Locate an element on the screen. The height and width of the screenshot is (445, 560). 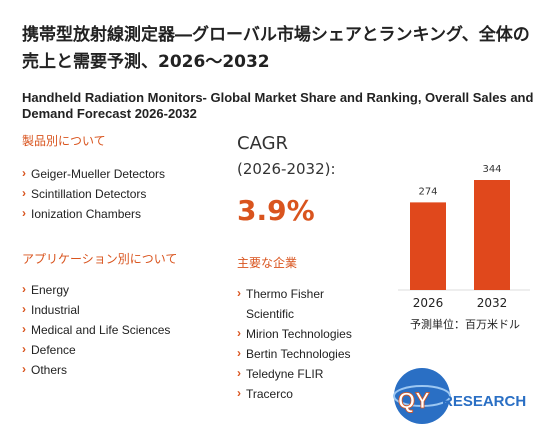
list-item: Geiger-Mueller Detectors is located at coordinates (122, 173).